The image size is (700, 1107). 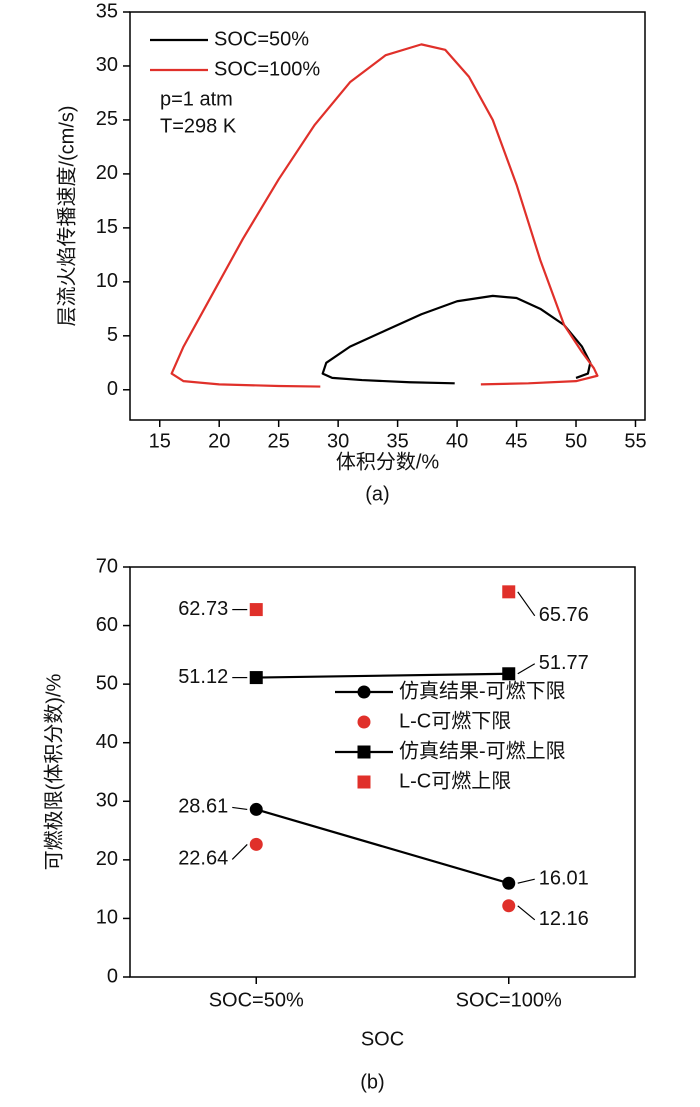 What do you see at coordinates (107, 742) in the screenshot?
I see `y-tick-label: 40` at bounding box center [107, 742].